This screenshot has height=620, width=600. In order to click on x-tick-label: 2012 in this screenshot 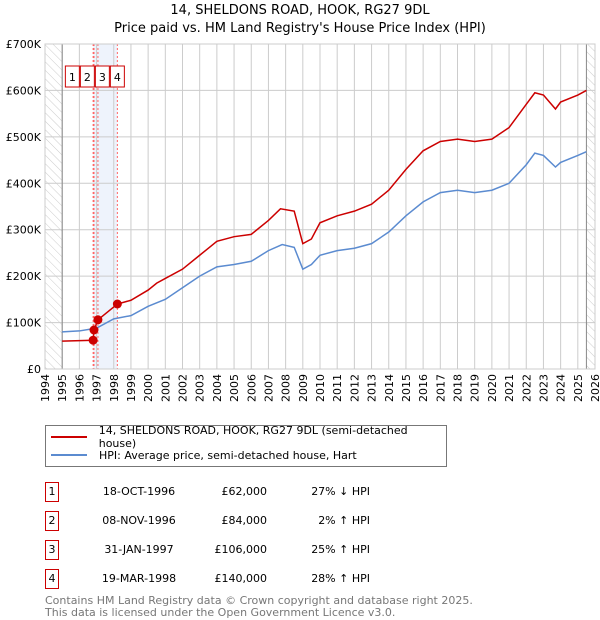, I will do `click(354, 388)`.